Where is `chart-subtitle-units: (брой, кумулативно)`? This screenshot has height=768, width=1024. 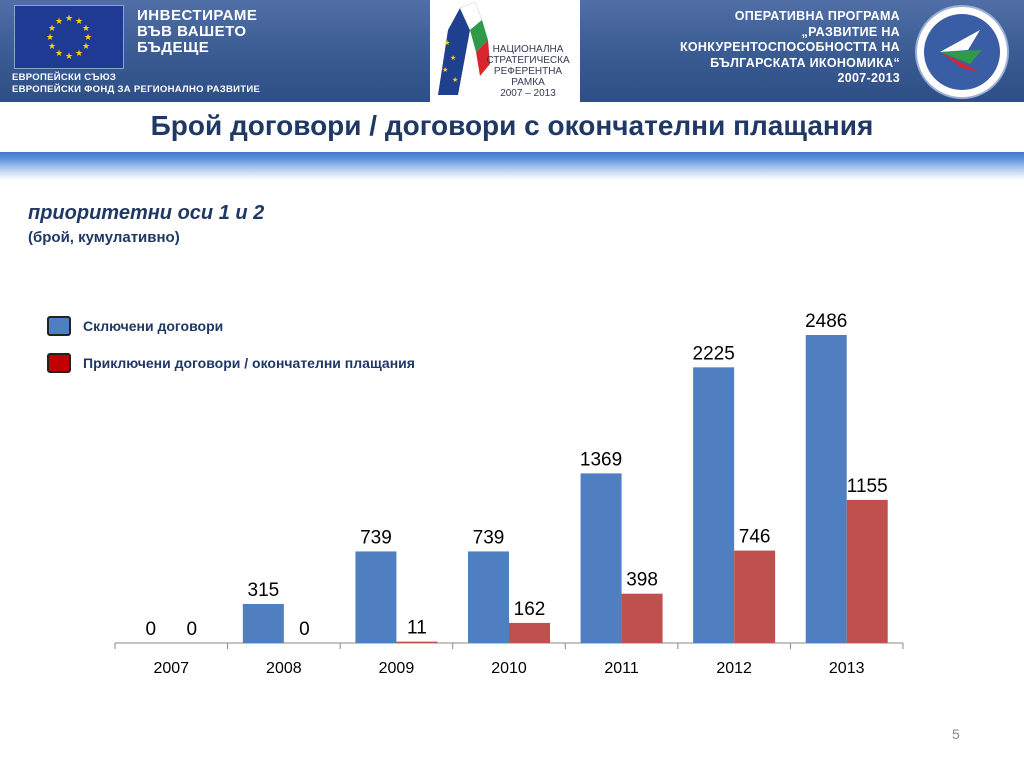 chart-subtitle-units: (брой, кумулативно) is located at coordinates (104, 237).